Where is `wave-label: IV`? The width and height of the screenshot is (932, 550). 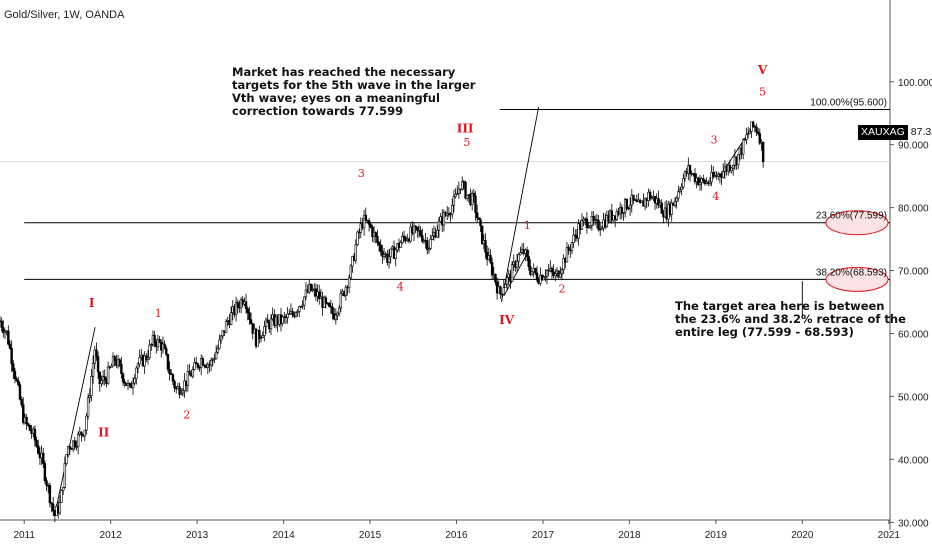
wave-label: IV is located at coordinates (507, 320).